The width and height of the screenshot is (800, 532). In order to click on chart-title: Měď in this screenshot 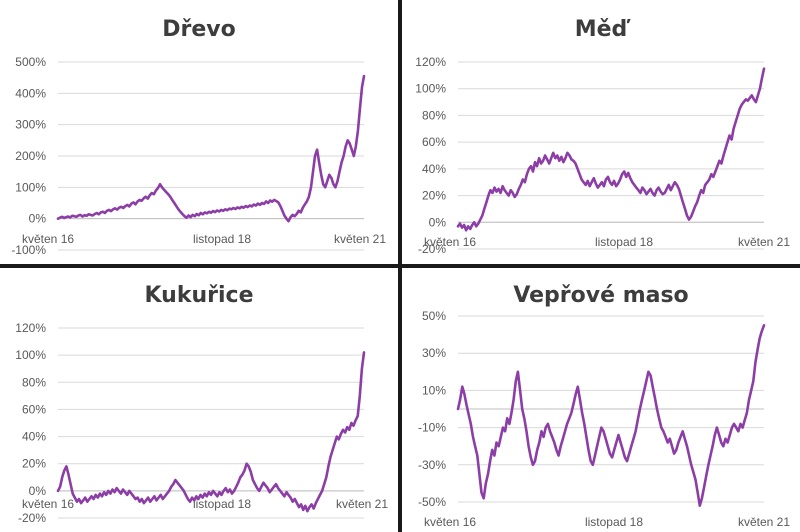, I will do `click(603, 29)`.